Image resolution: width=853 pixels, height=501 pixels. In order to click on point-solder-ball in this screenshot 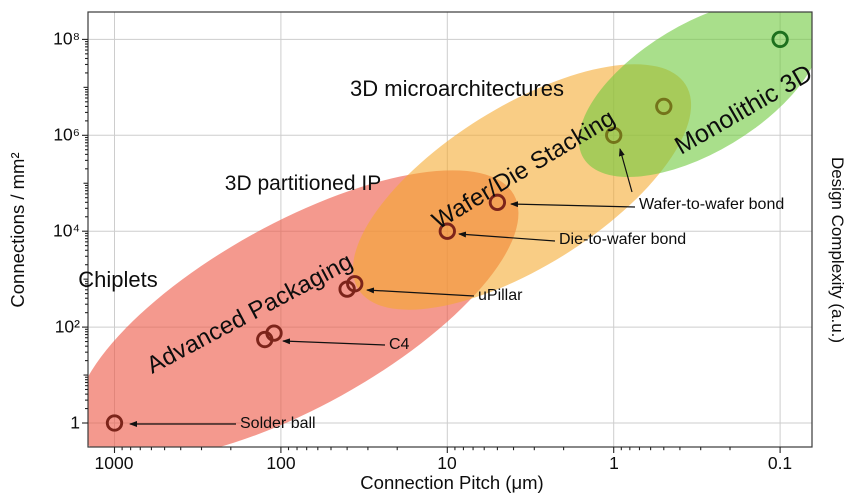, I will do `click(114, 423)`.